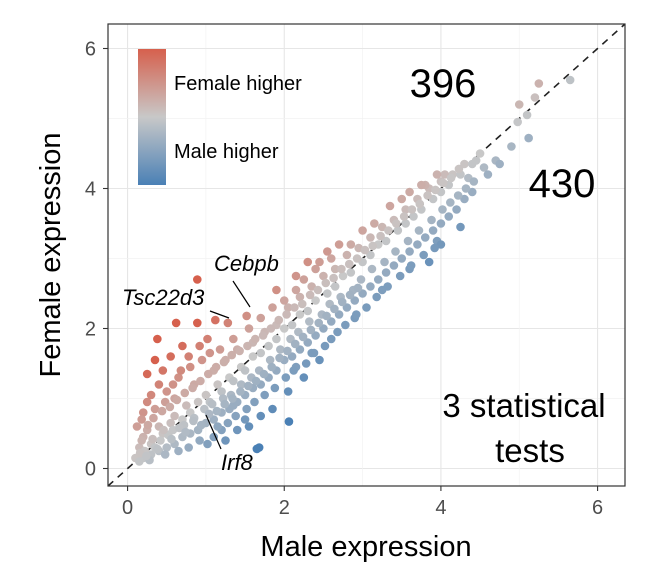  I want to click on gene-pointer-cebpb, so click(241, 294).